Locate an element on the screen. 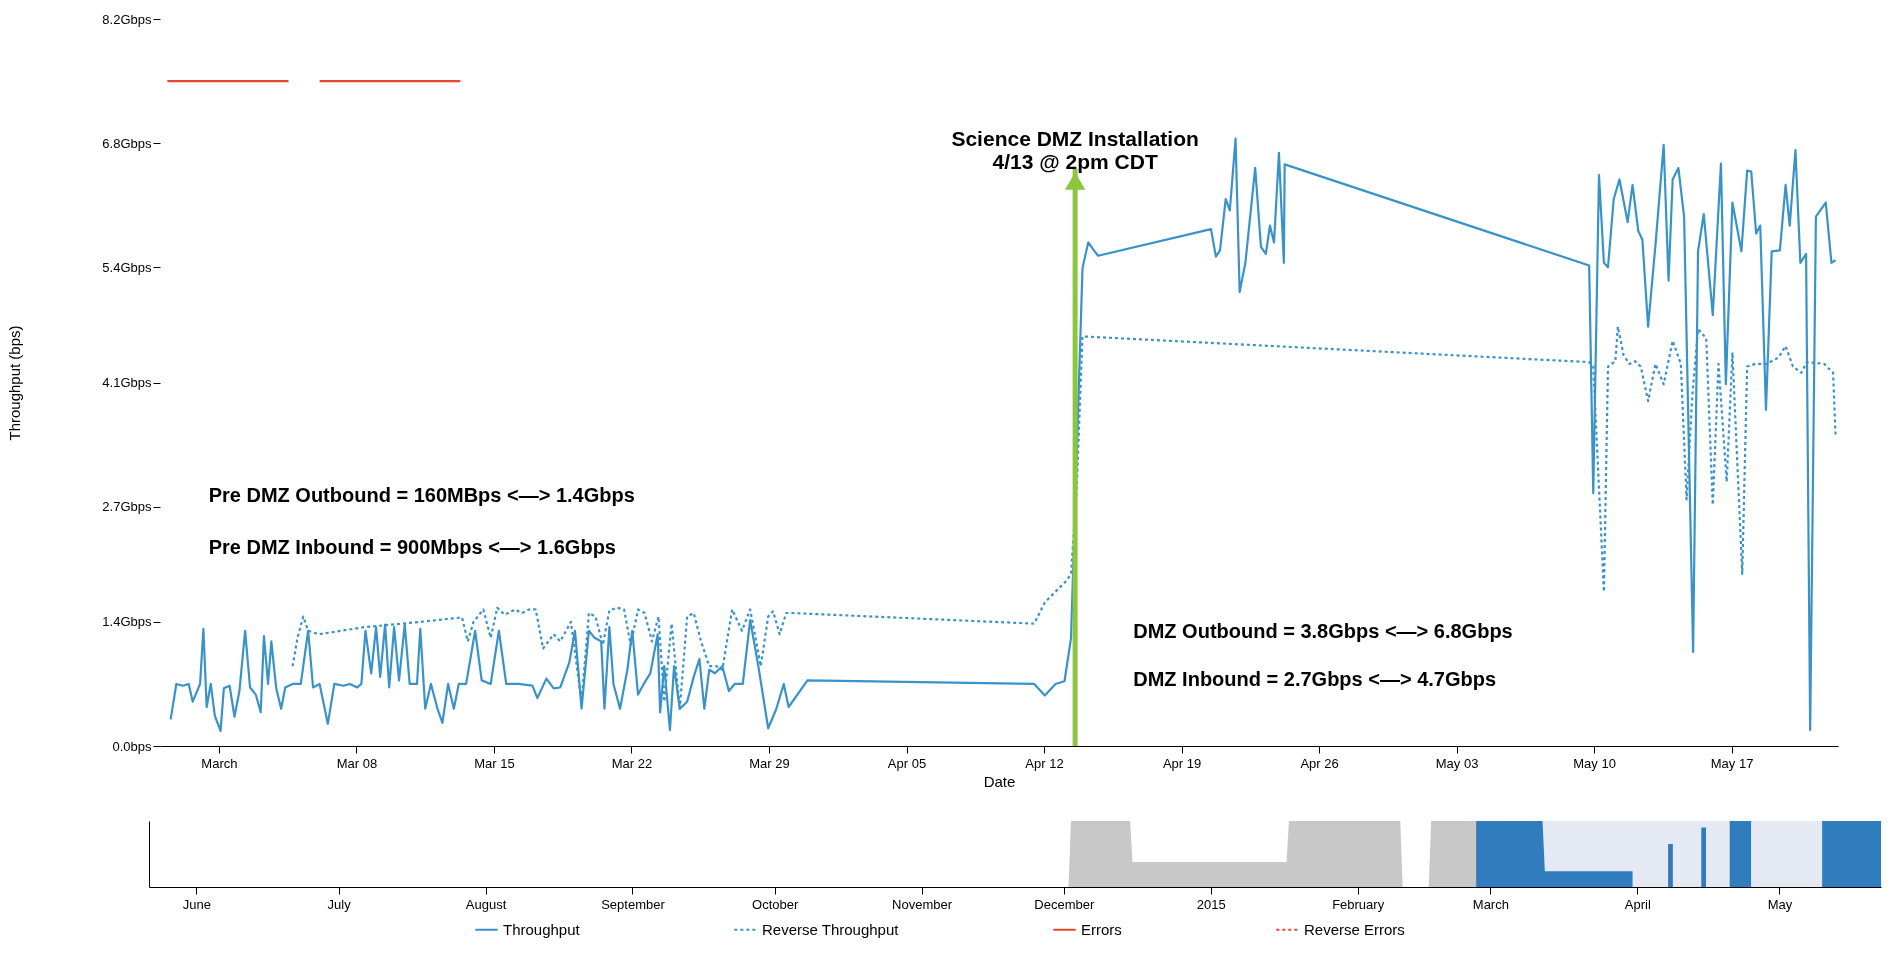  x-tick-label: July is located at coordinates (339, 904).